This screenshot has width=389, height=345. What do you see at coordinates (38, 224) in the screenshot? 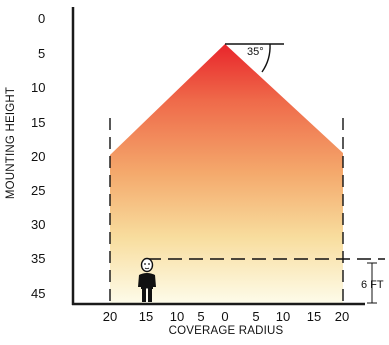
I see `y-tick-label: 30` at bounding box center [38, 224].